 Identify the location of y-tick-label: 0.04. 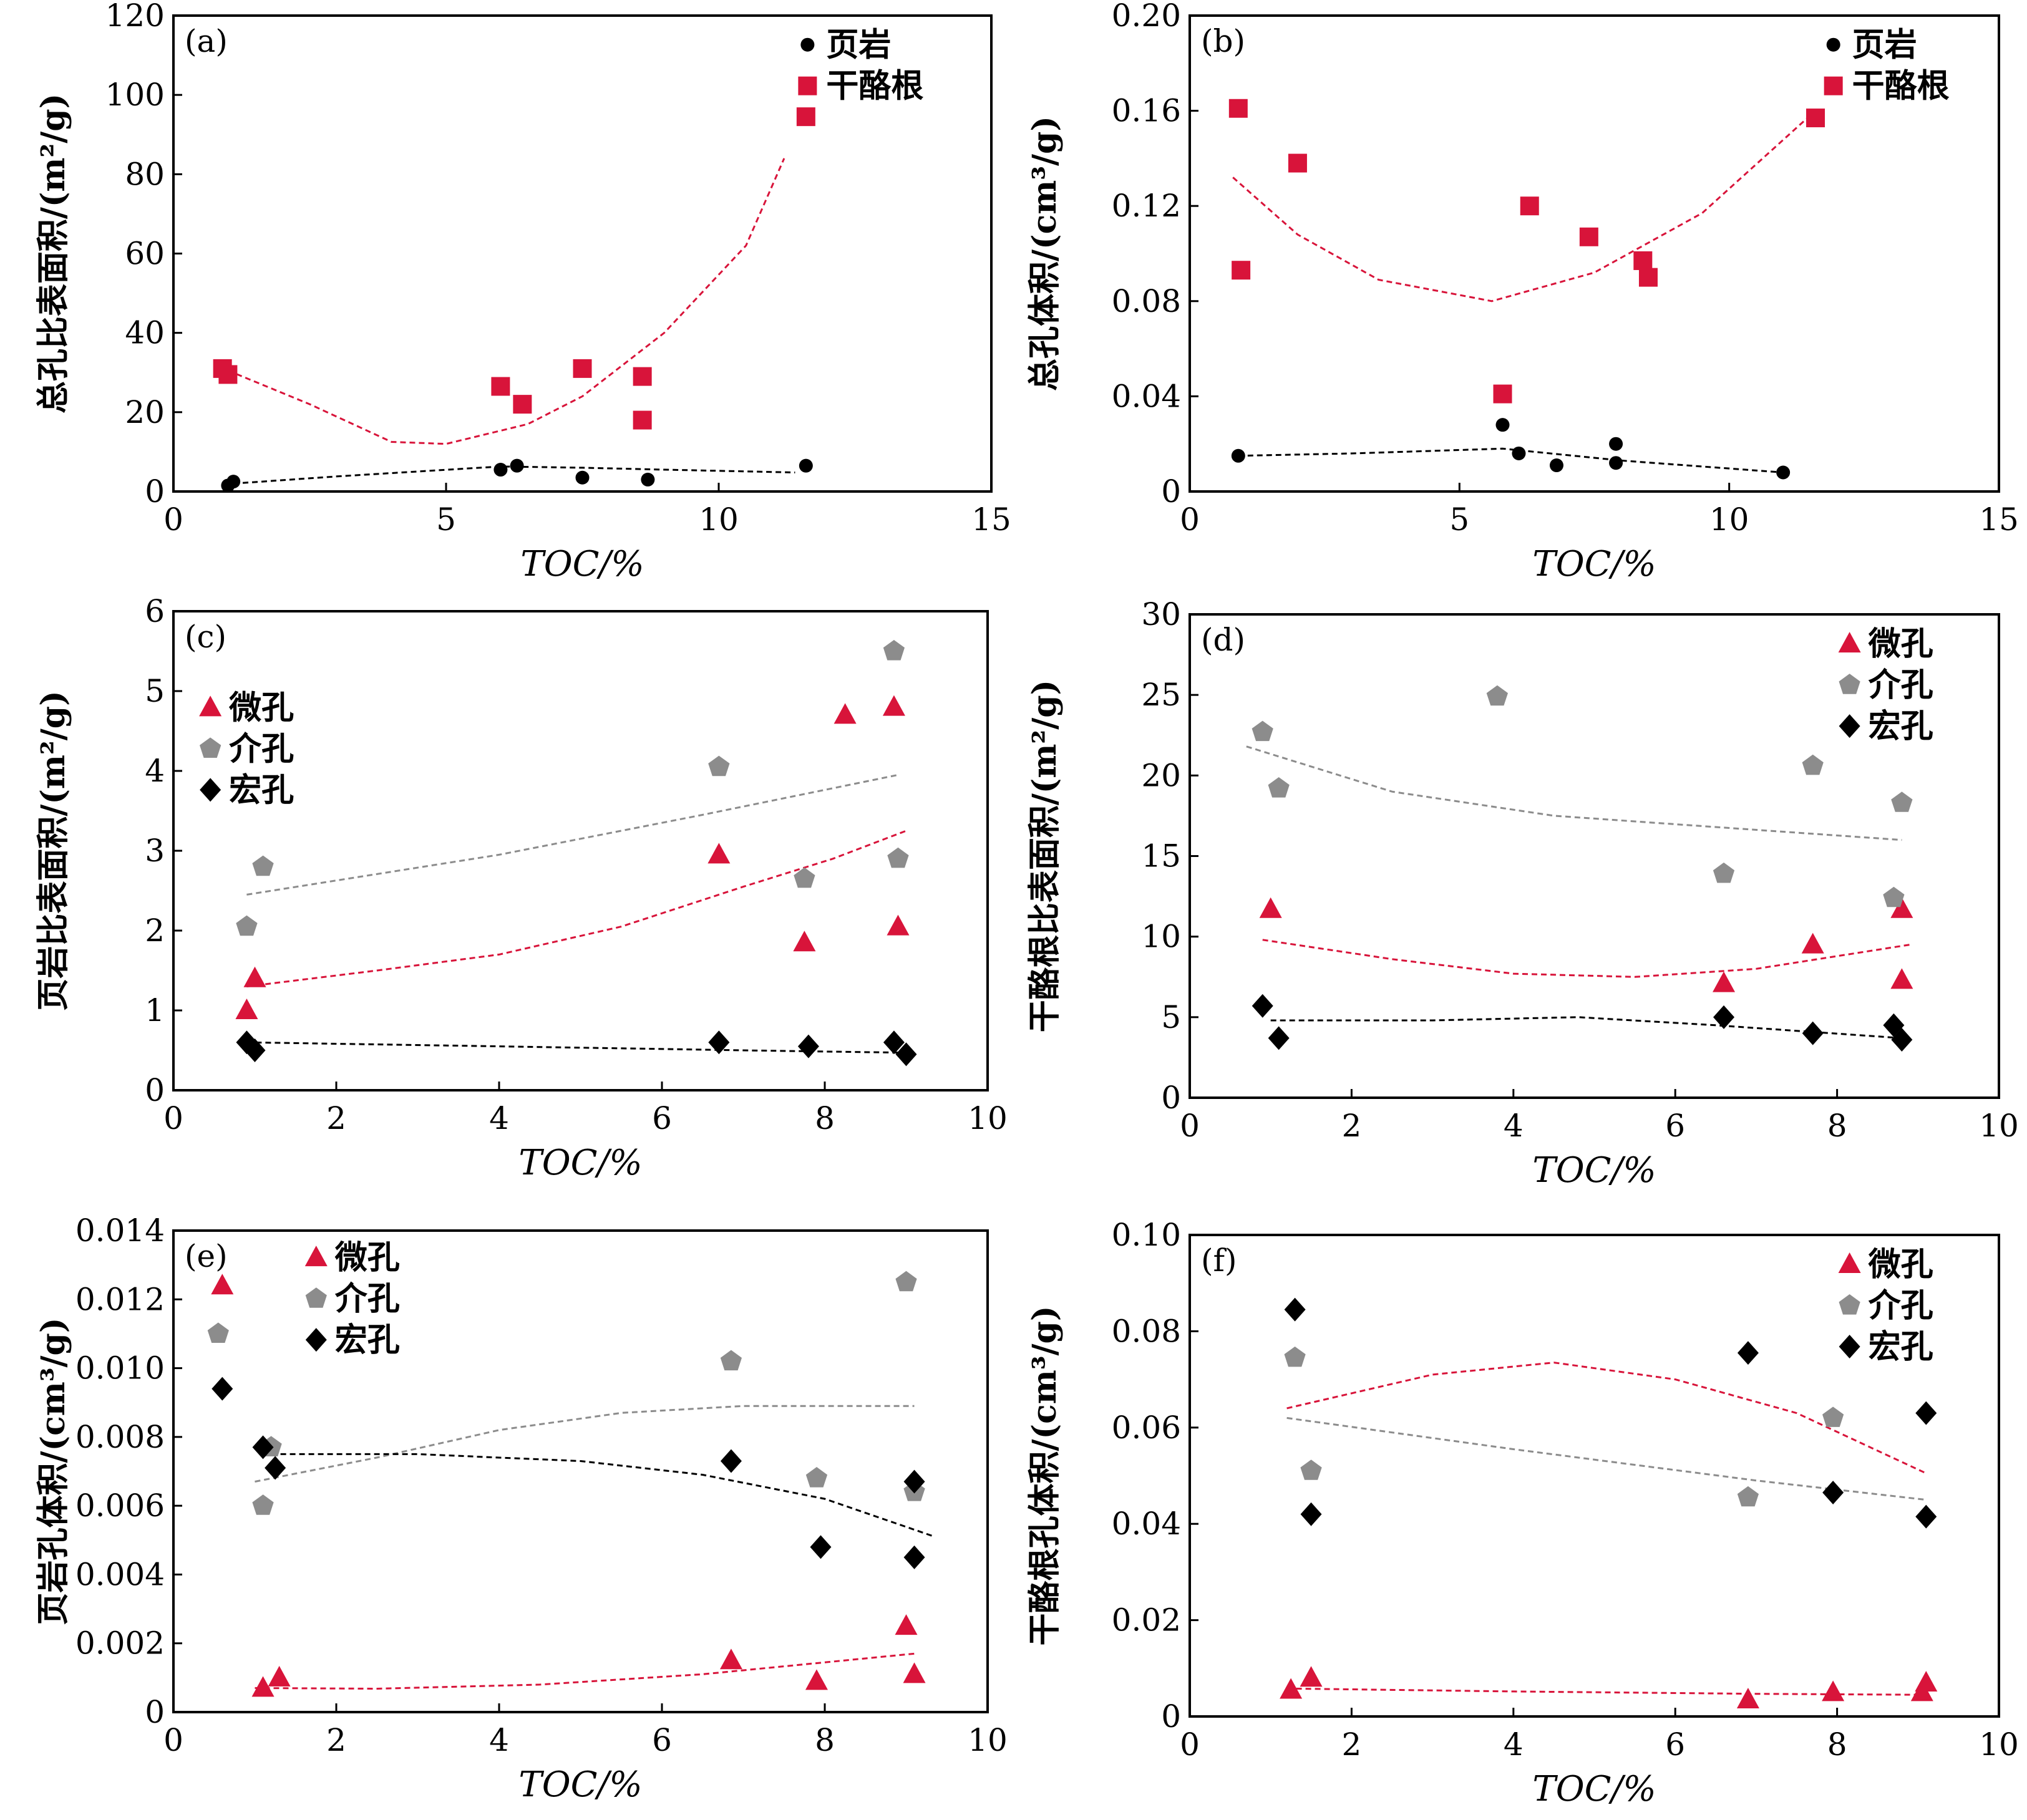
(1146, 1524).